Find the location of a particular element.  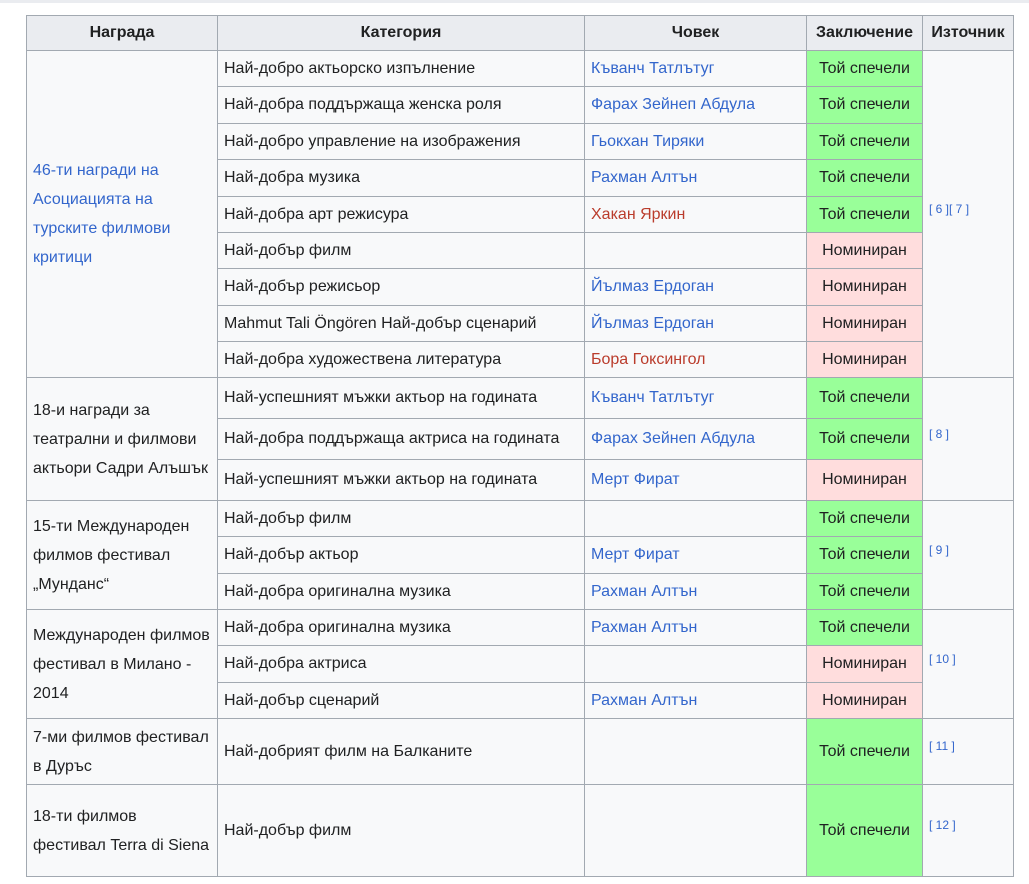

category-cell: Най-добрият филм на Балканите is located at coordinates (401, 751).